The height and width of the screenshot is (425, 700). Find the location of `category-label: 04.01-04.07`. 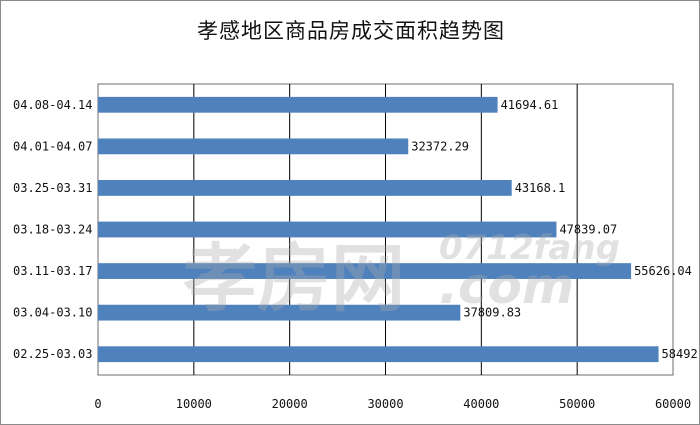

category-label: 04.01-04.07 is located at coordinates (52, 146).